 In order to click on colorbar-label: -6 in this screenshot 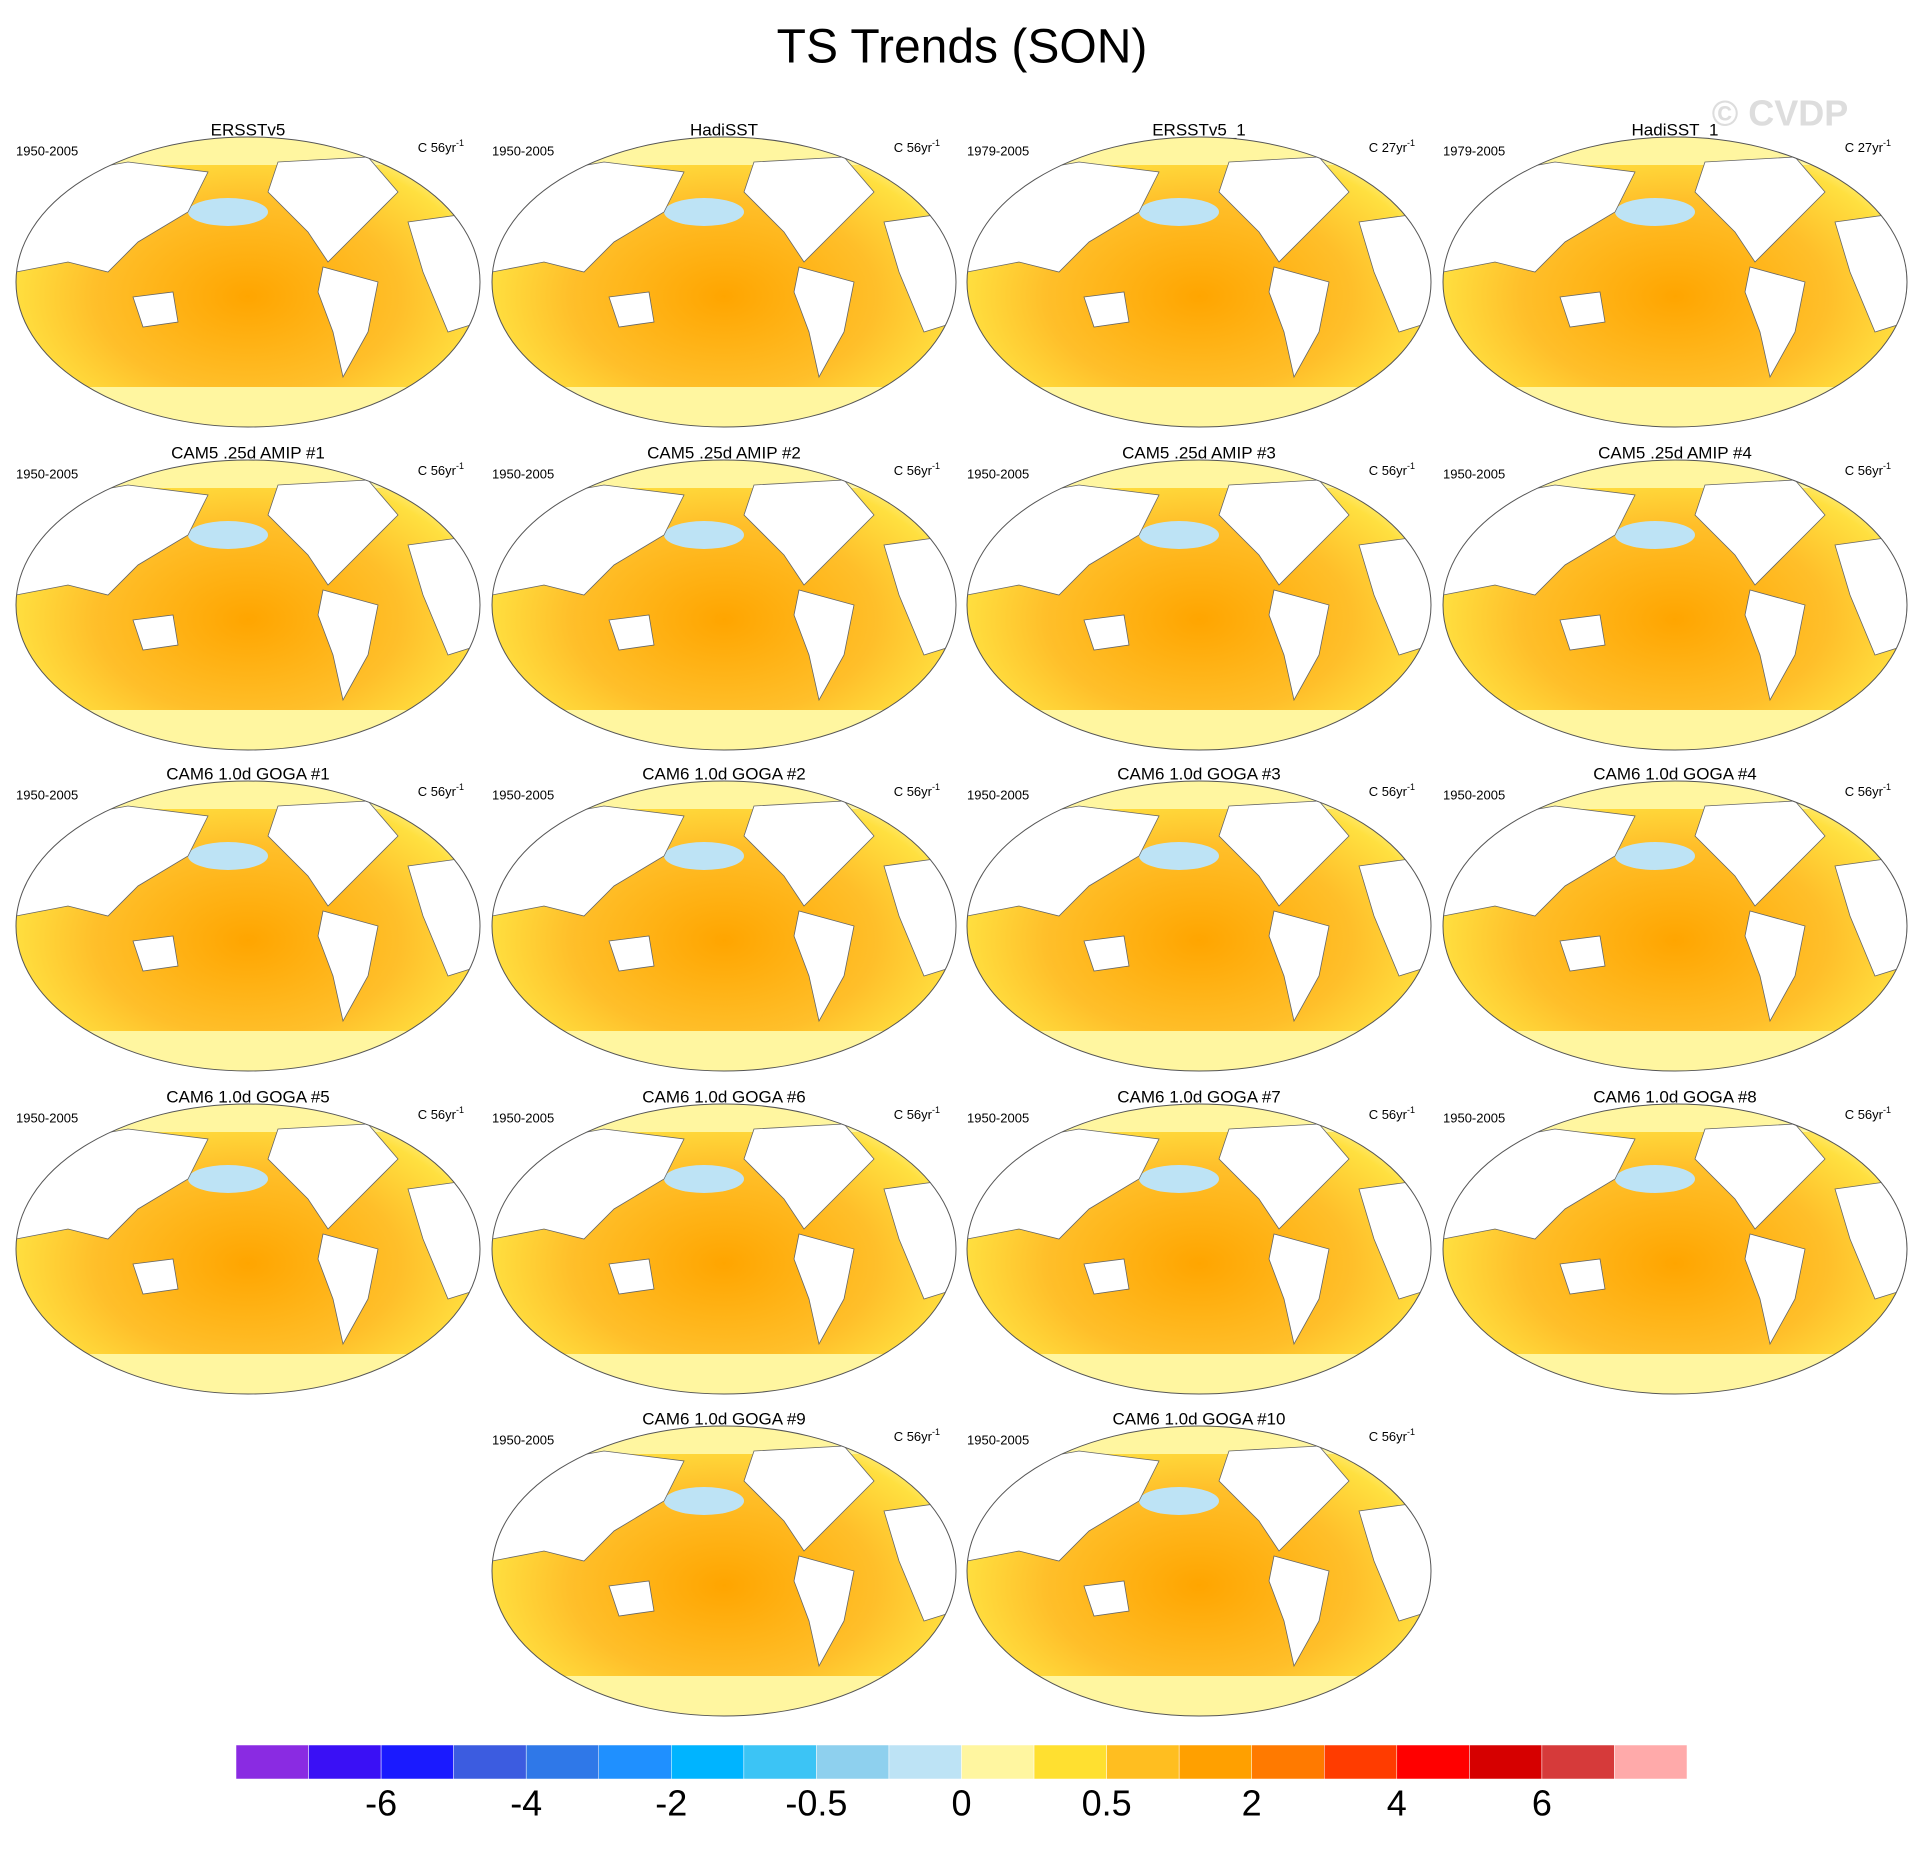, I will do `click(381, 1803)`.